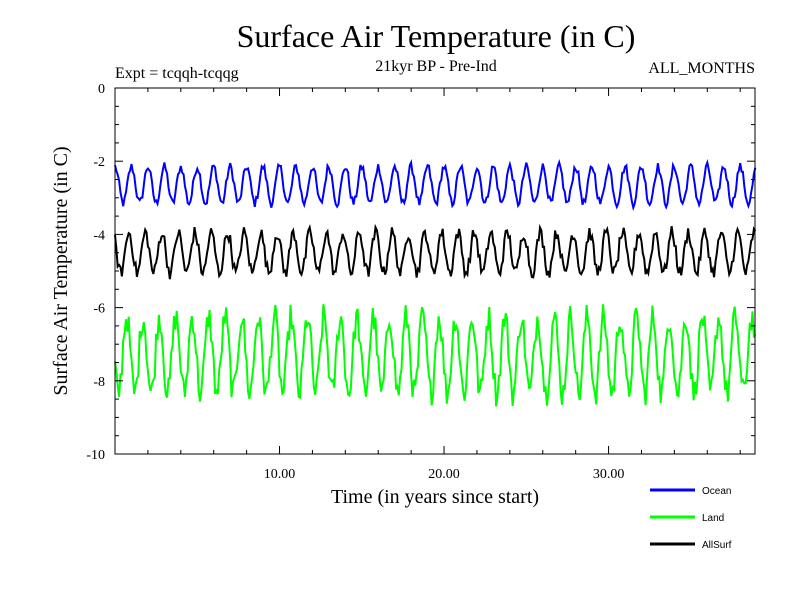 Image resolution: width=800 pixels, height=600 pixels. What do you see at coordinates (435, 497) in the screenshot?
I see `x-axis-label: Time (in years since start)` at bounding box center [435, 497].